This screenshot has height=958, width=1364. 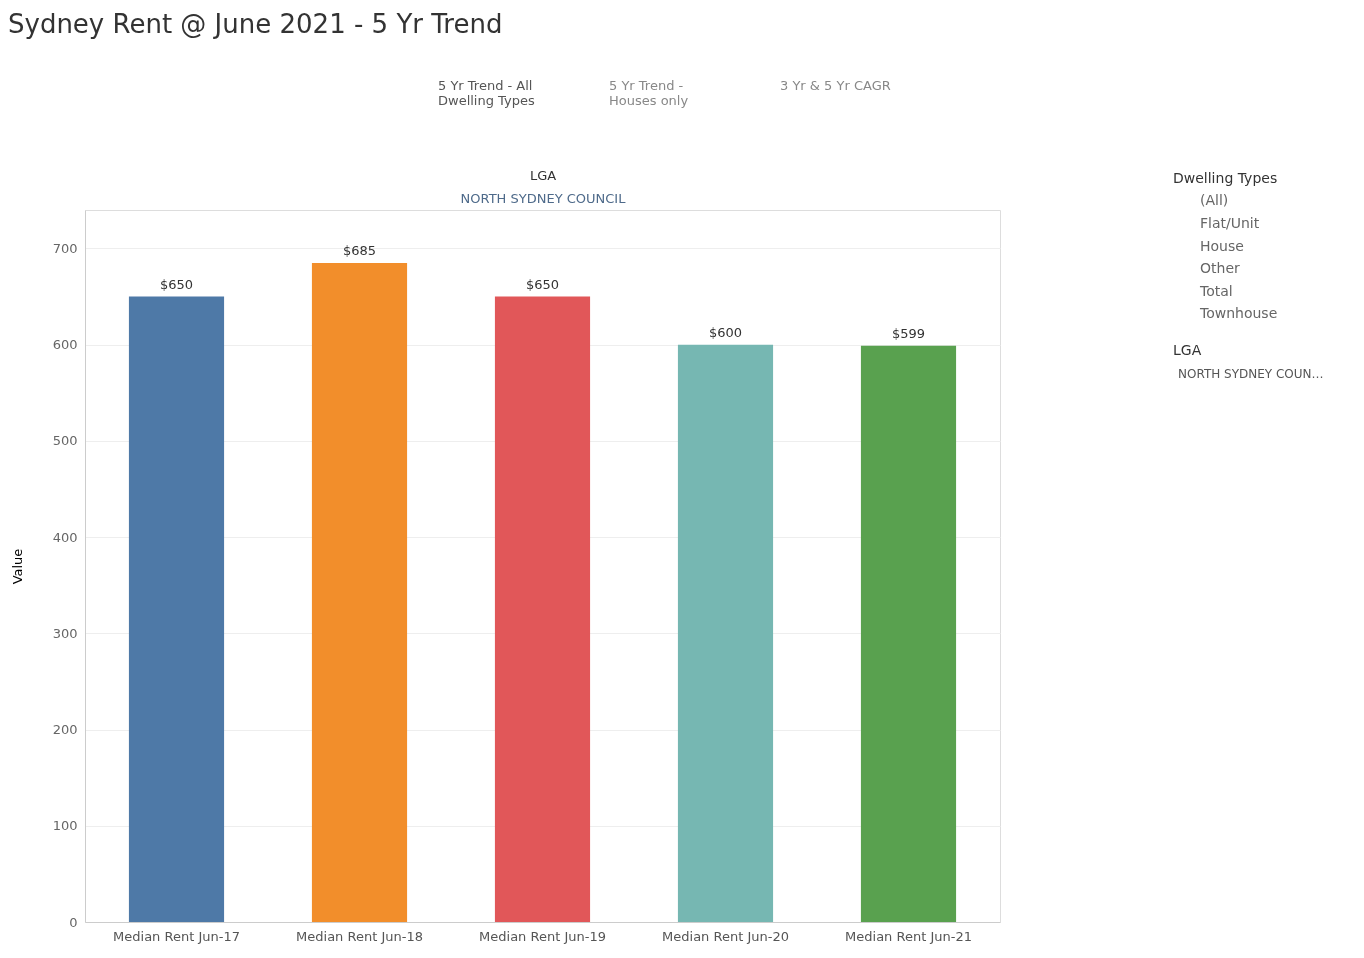 What do you see at coordinates (65, 345) in the screenshot?
I see `y-tick-label: 600` at bounding box center [65, 345].